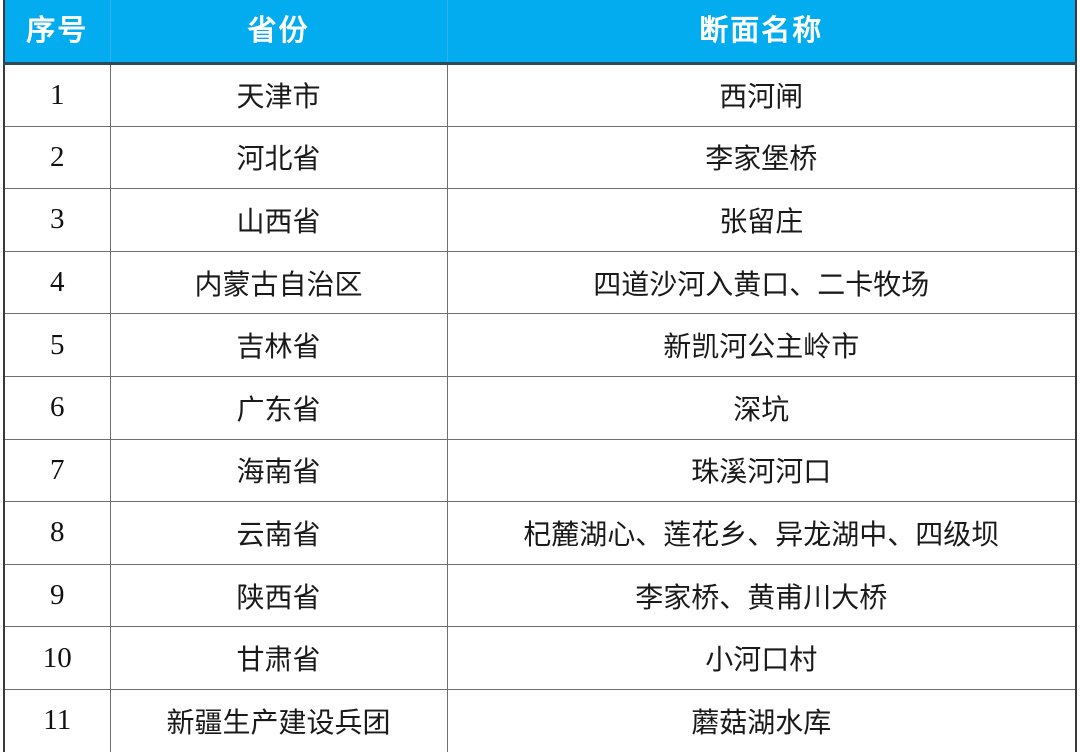 This screenshot has height=752, width=1080. I want to click on header-row: 序号 省份 断面名称, so click(540, 32).